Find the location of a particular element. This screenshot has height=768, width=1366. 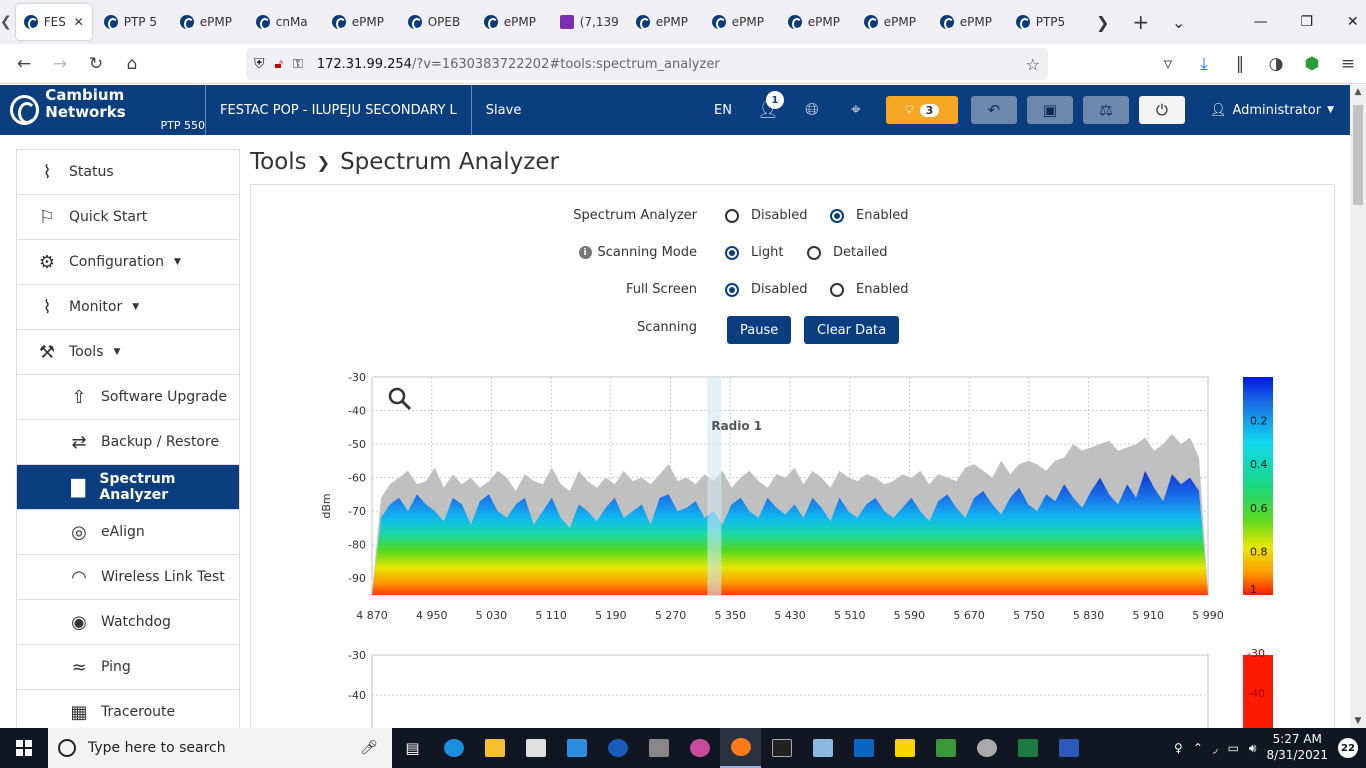

restore-icon: ❐ is located at coordinates (1307, 22).